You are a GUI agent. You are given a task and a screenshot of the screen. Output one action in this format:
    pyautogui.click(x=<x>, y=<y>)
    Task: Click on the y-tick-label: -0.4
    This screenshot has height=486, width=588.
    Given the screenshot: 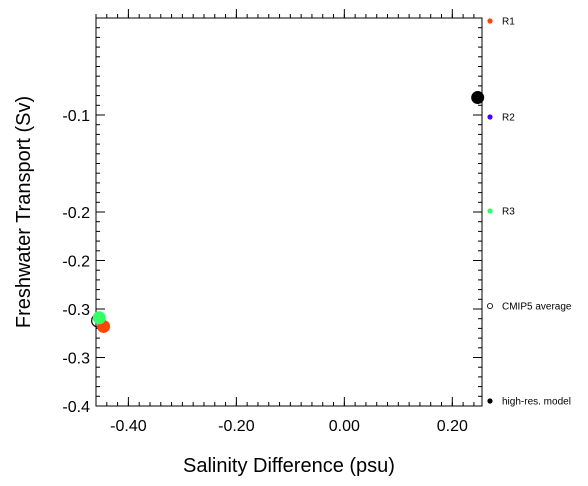 What is the action you would take?
    pyautogui.click(x=76, y=407)
    